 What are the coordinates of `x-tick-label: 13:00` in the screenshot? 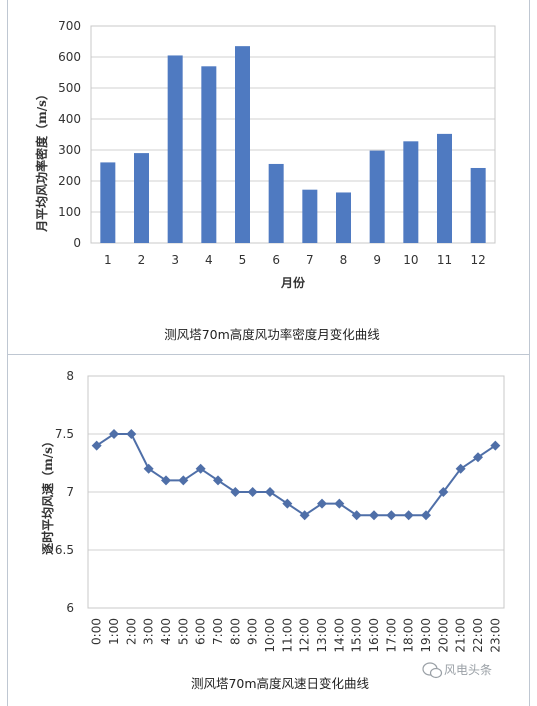 It's located at (322, 635).